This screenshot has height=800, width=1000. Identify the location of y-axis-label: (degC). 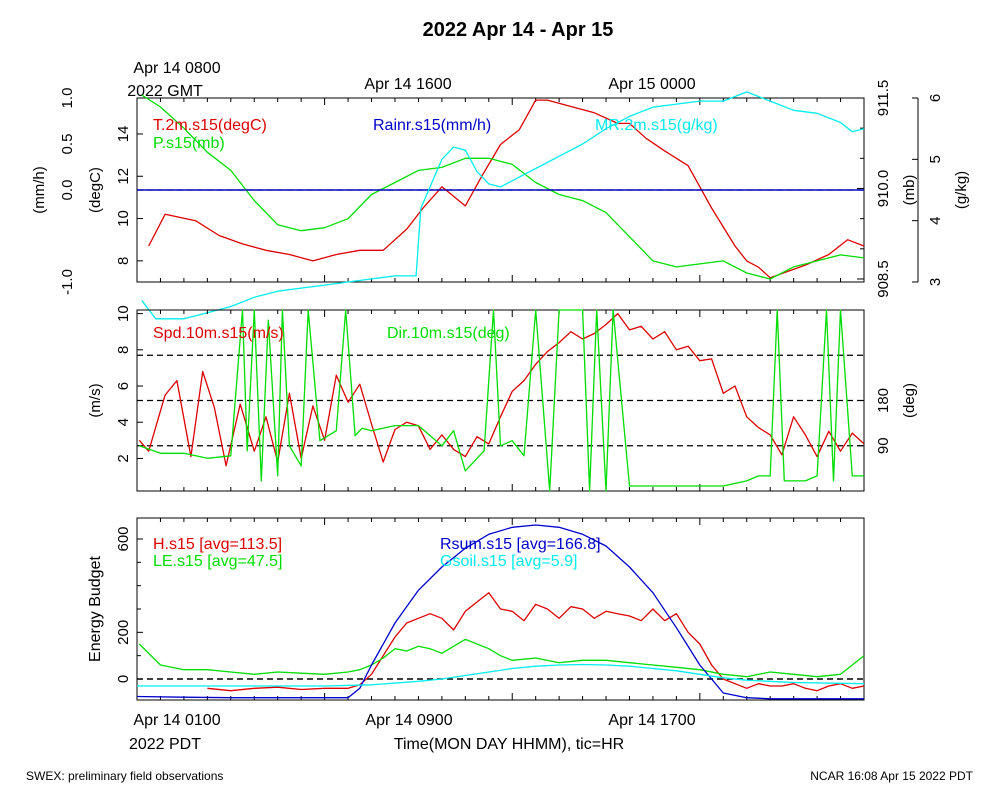
(95, 190).